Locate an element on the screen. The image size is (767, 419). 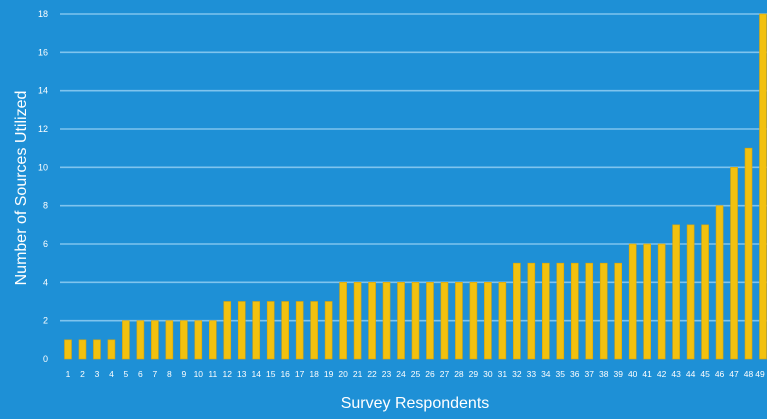
y-tick-labels: 0 2 4 6 8 10 12 14 16 18 is located at coordinates (43, 186).